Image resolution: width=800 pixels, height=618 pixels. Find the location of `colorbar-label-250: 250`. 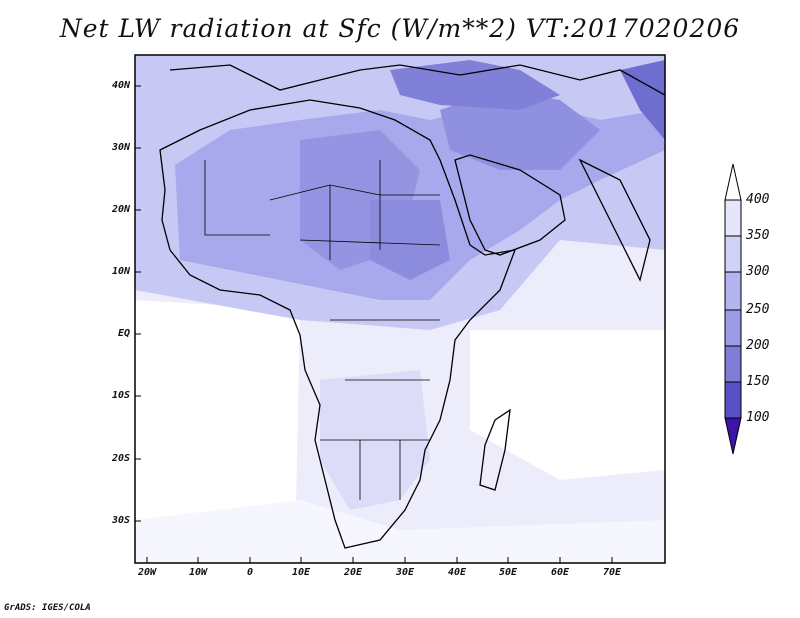

colorbar-label-250: 250 is located at coordinates (758, 309).